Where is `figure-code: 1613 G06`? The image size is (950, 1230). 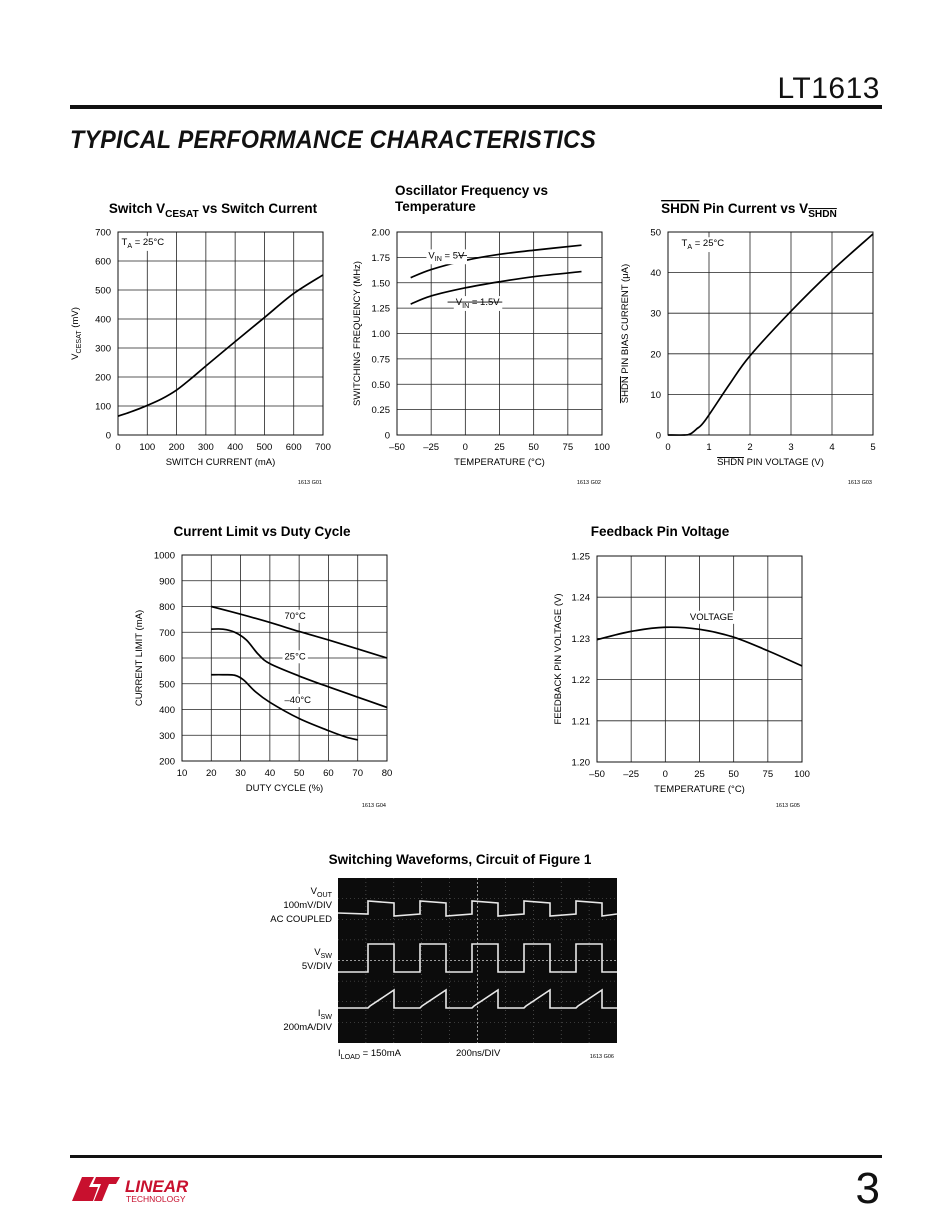 figure-code: 1613 G06 is located at coordinates (602, 1057).